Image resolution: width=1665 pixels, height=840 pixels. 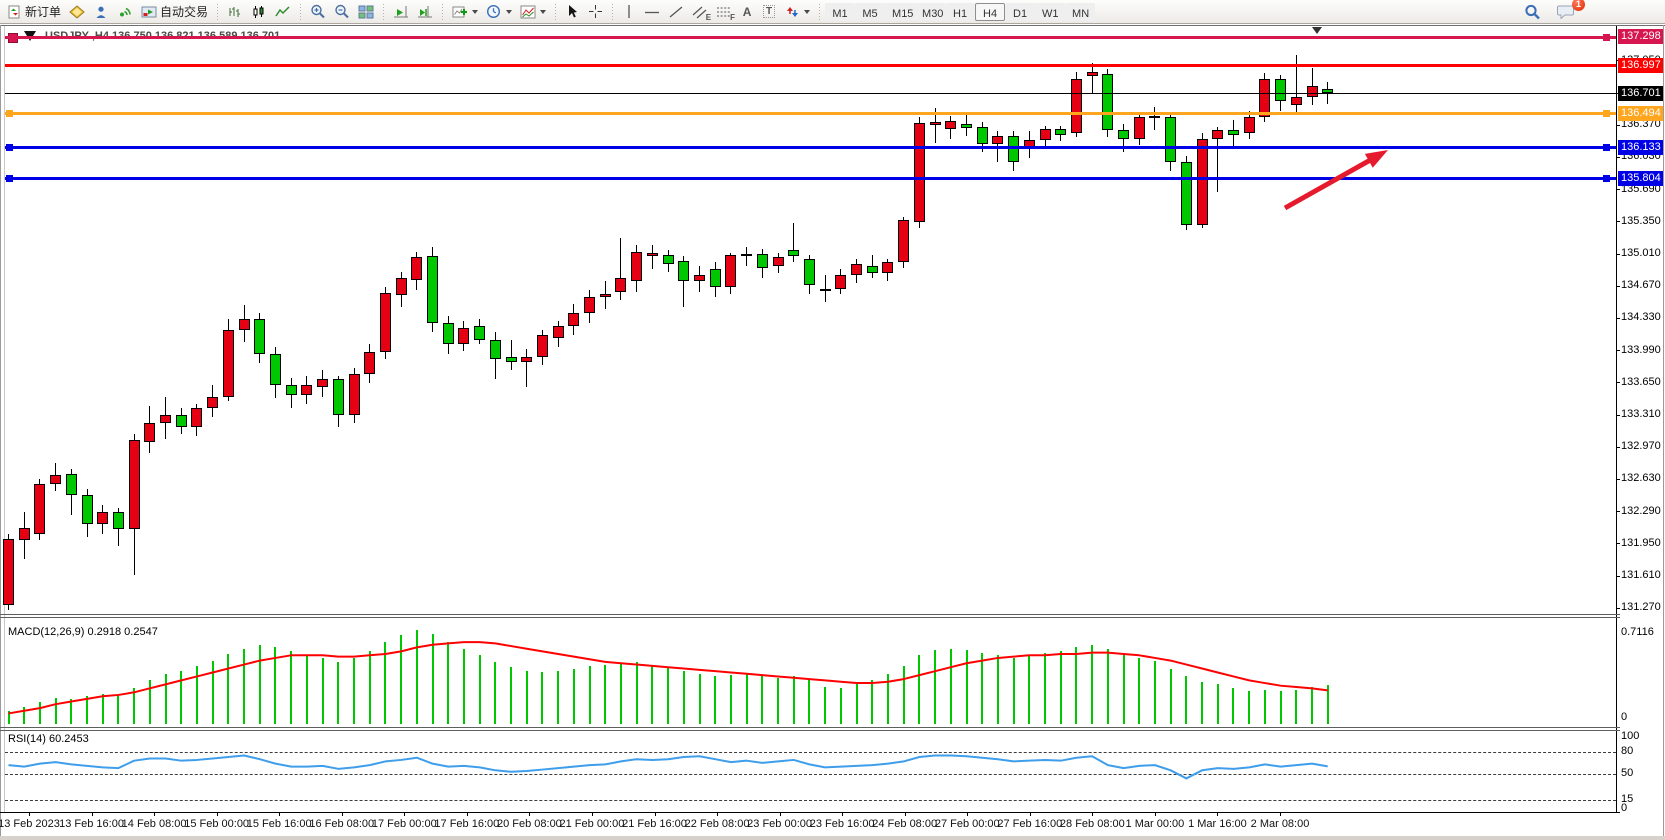 What do you see at coordinates (1641, 542) in the screenshot?
I see `price-tick-label: 131.950` at bounding box center [1641, 542].